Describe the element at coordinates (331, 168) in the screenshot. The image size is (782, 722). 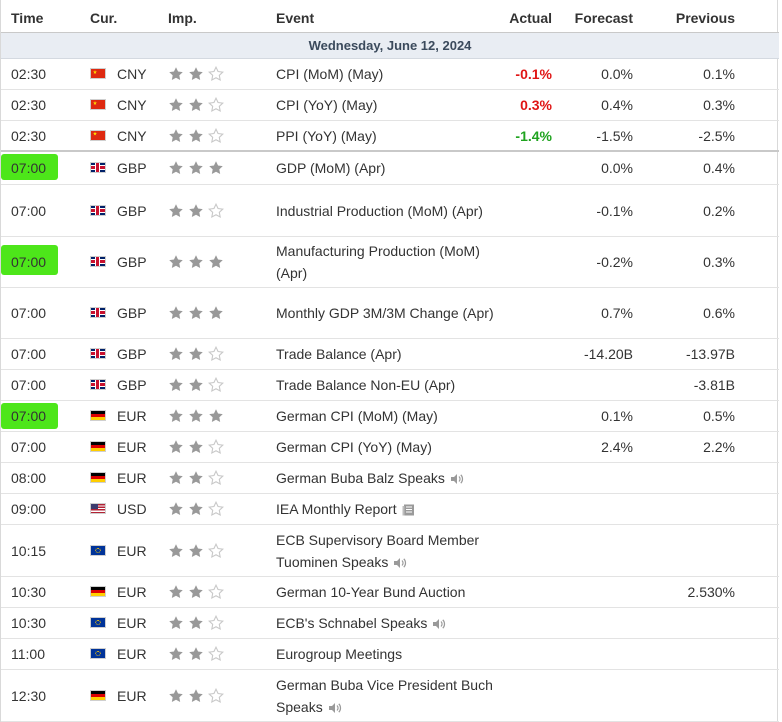
I see `event-name-link: GDP (MoM) (Apr)` at that location.